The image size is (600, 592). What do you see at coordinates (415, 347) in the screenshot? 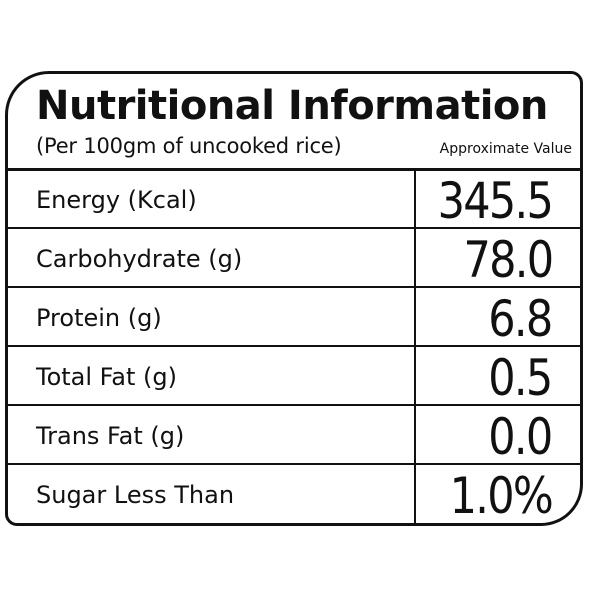
I see `column-divider` at bounding box center [415, 347].